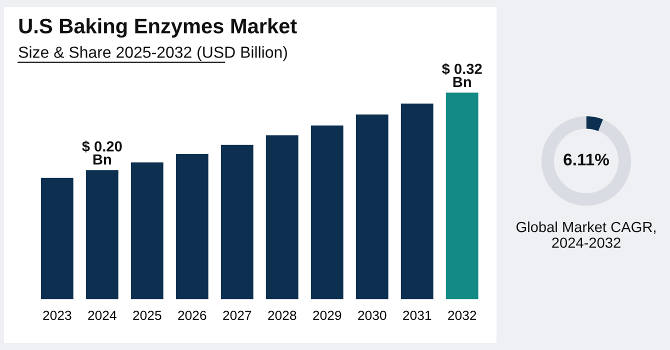  I want to click on x-tick-label: 2031, so click(417, 315).